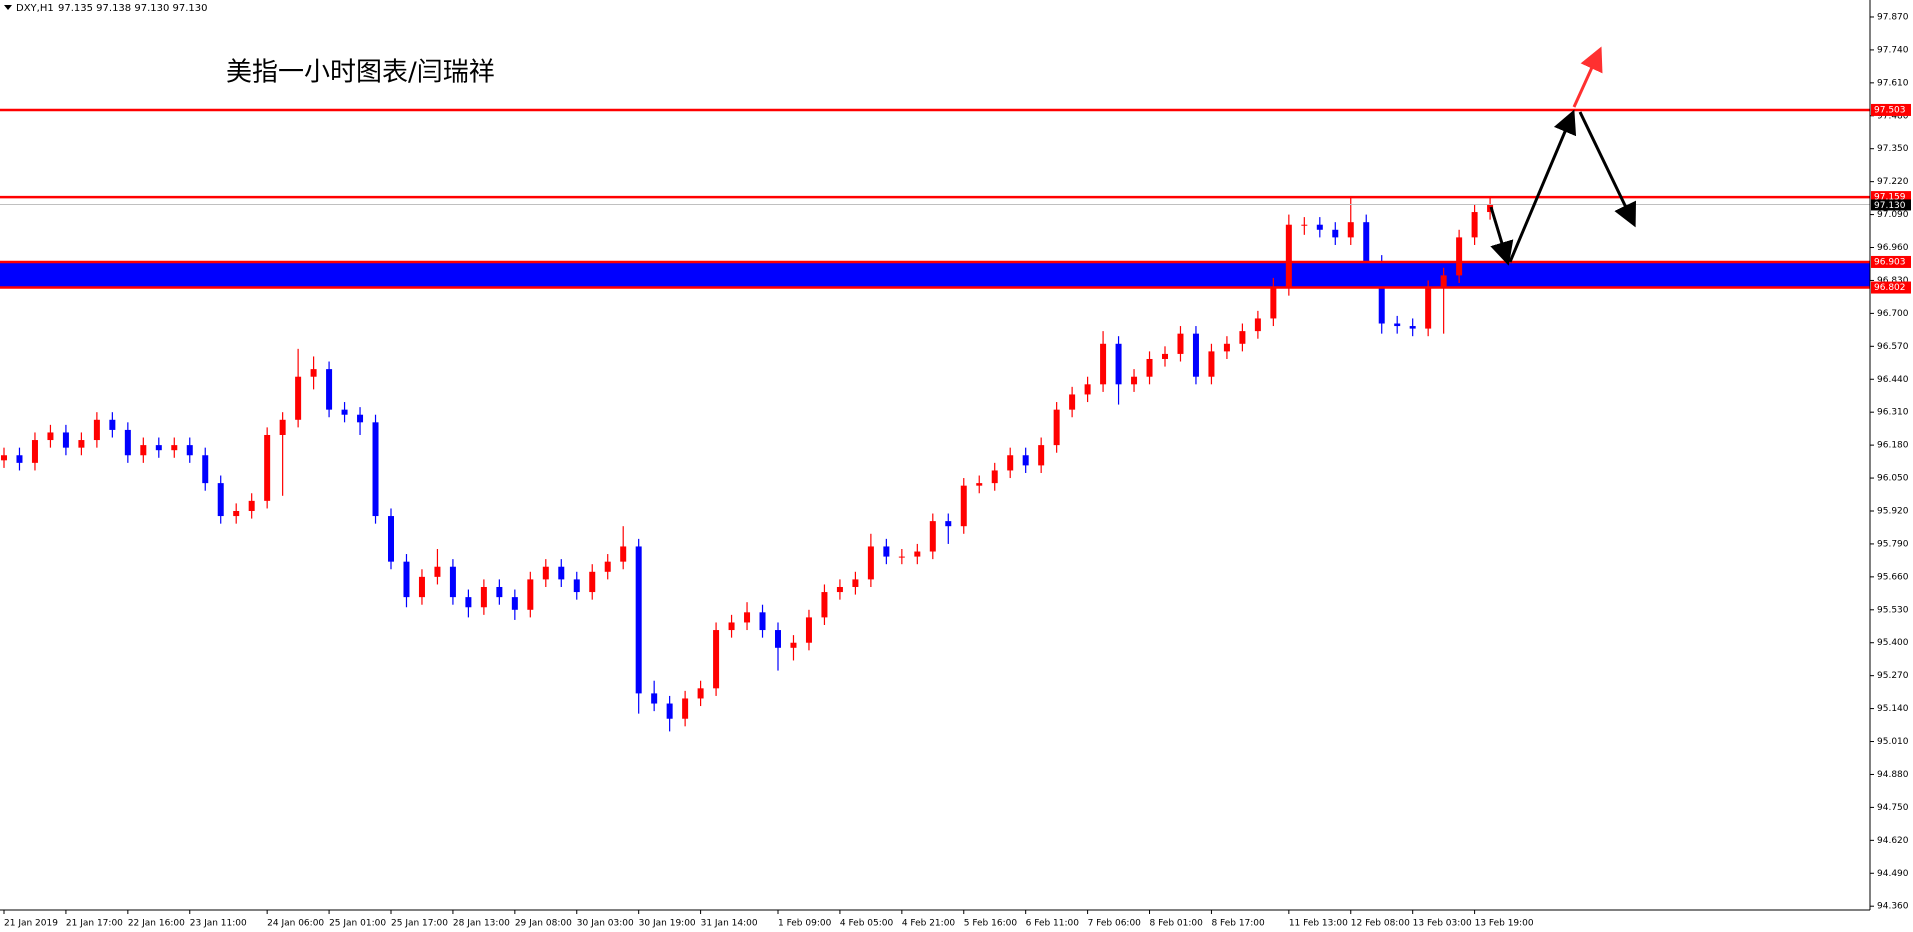 This screenshot has width=1913, height=932. What do you see at coordinates (929, 924) in the screenshot?
I see `x-tick-label: 4 Feb 21:00` at bounding box center [929, 924].